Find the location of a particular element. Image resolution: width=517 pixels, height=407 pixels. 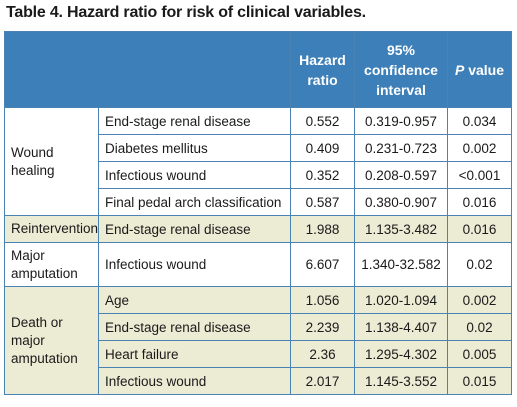

ci-cell: 1.020-1.094 is located at coordinates (401, 300).